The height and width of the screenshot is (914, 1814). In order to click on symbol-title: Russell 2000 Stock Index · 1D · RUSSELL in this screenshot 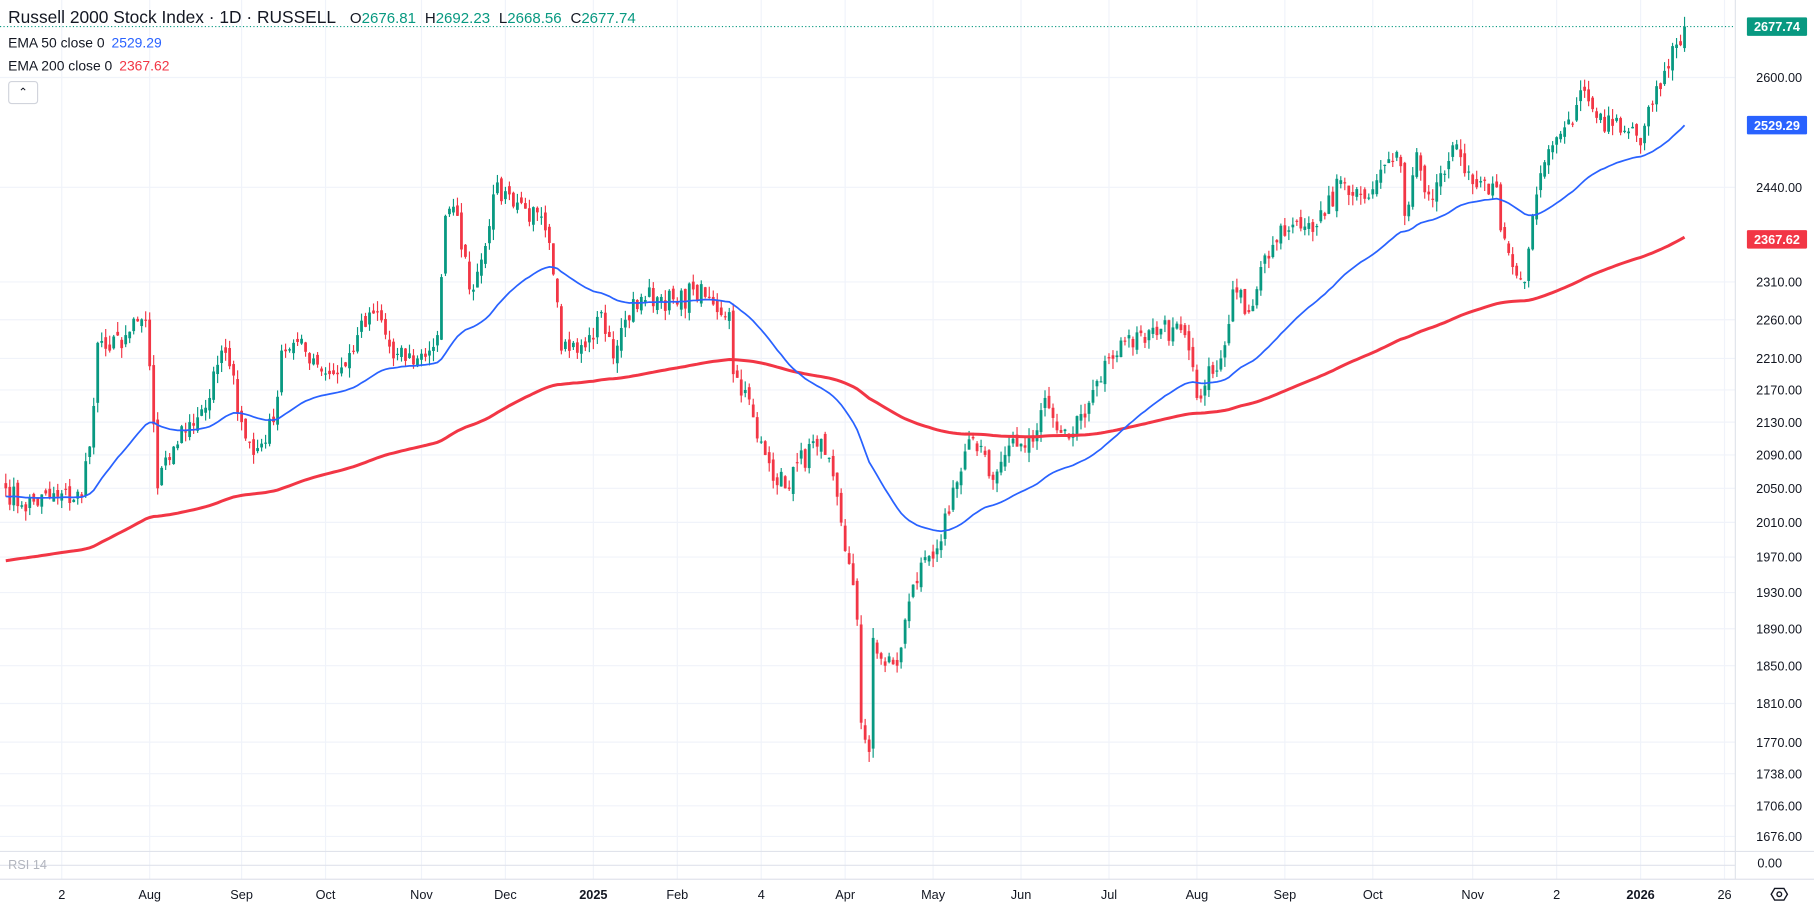, I will do `click(172, 18)`.